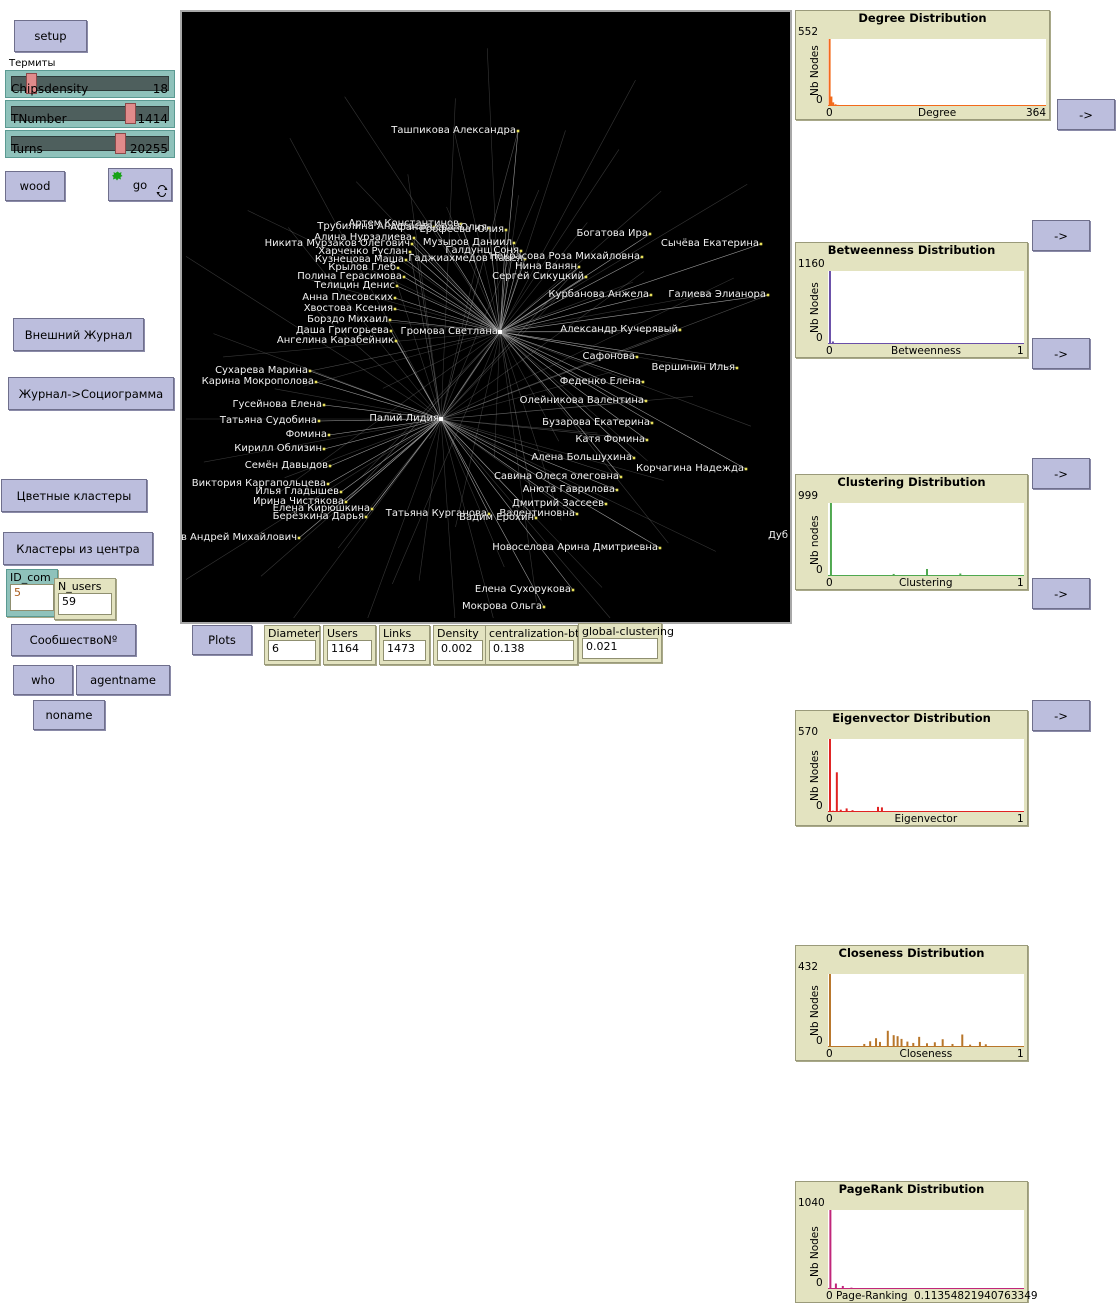 This screenshot has width=1116, height=1303. I want to click on monitor-id-com-title: ID_com, so click(30, 577).